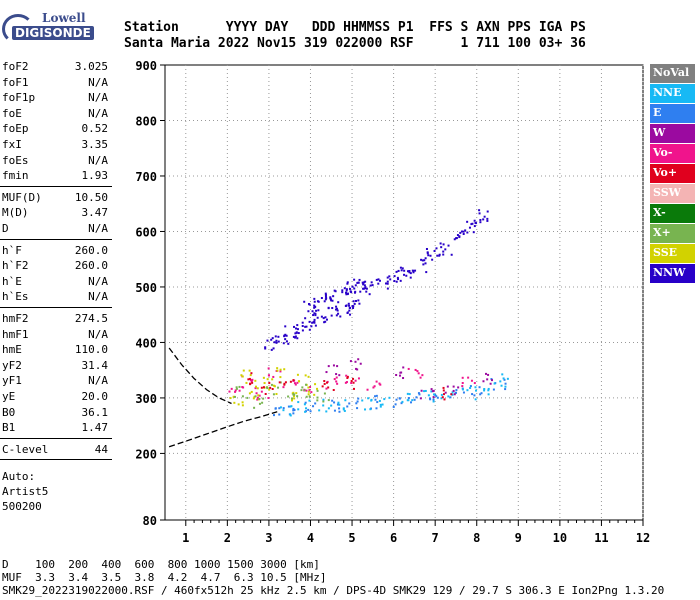 Image resolution: width=700 pixels, height=600 pixels. I want to click on param-value: 260.0, so click(91, 266).